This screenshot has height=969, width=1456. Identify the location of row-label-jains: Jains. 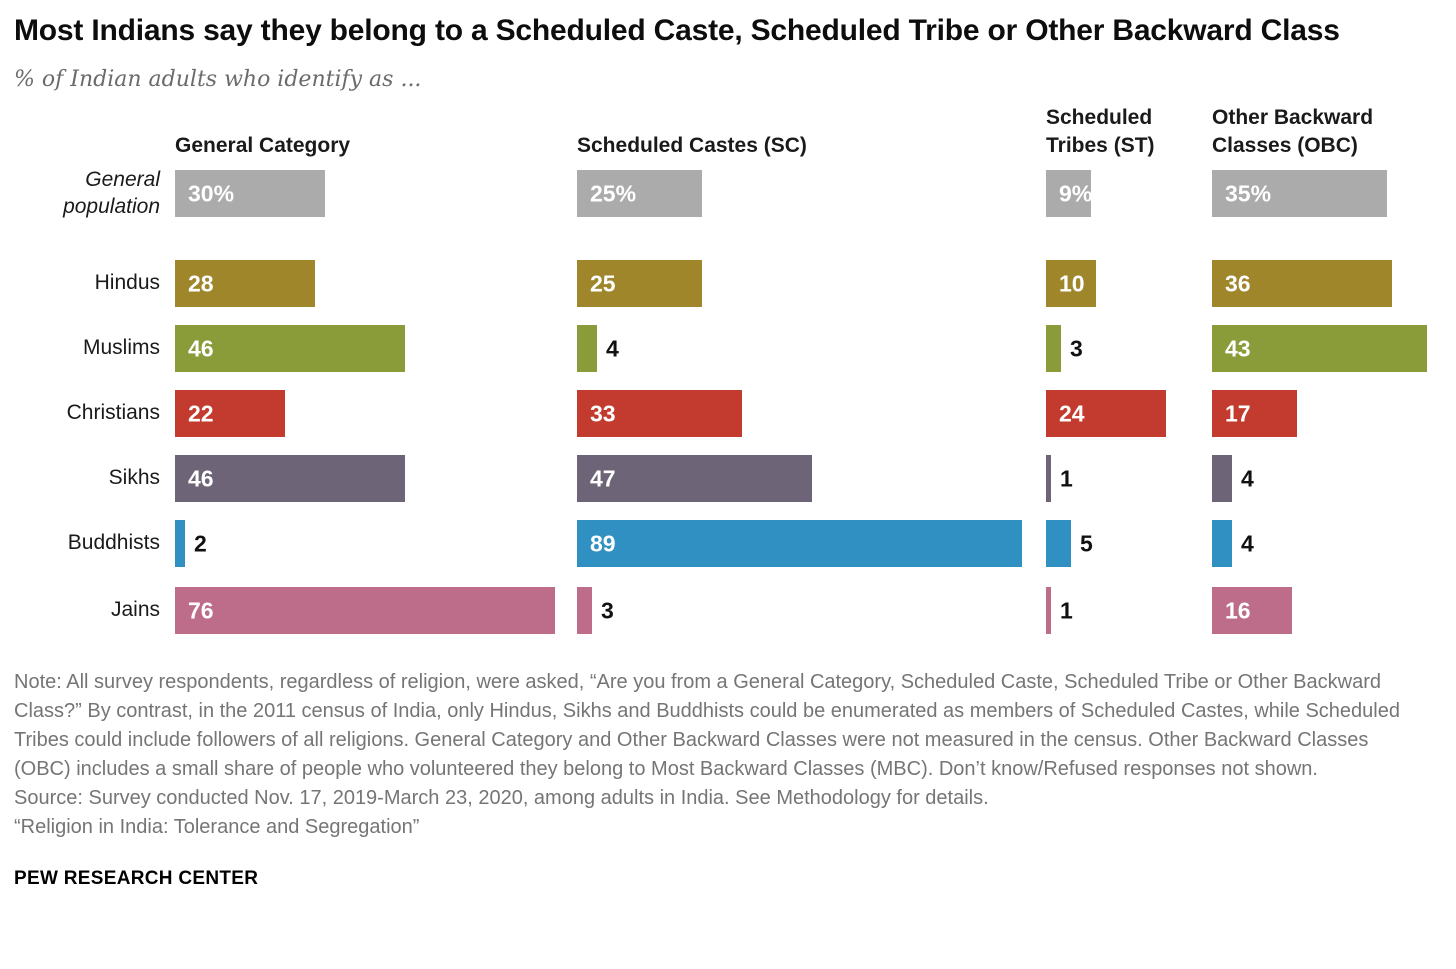
(135, 610).